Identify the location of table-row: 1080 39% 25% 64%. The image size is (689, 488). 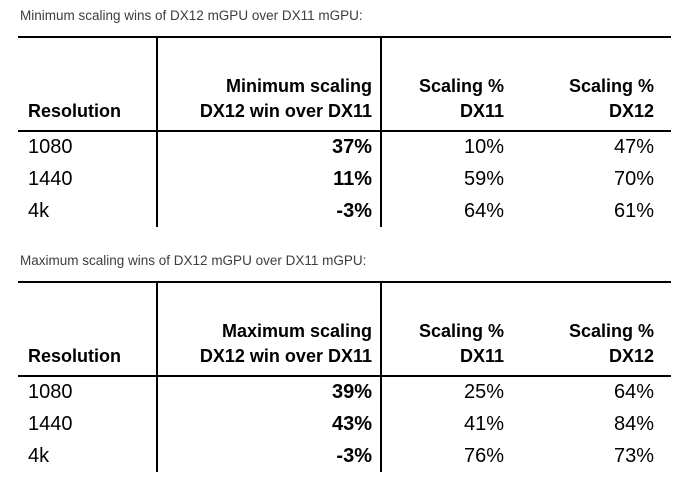
(344, 392).